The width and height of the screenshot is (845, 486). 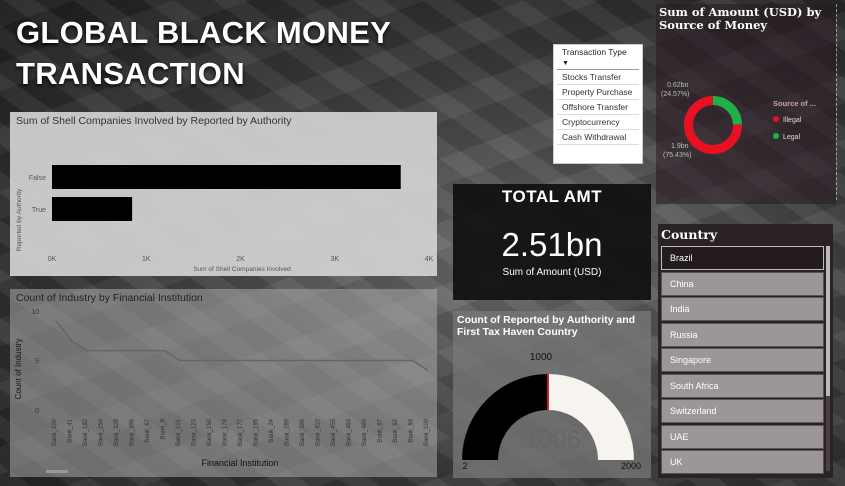 I want to click on dashboard-title: GLOBAL BLACK MONEY TRANSACTION, so click(x=203, y=53).